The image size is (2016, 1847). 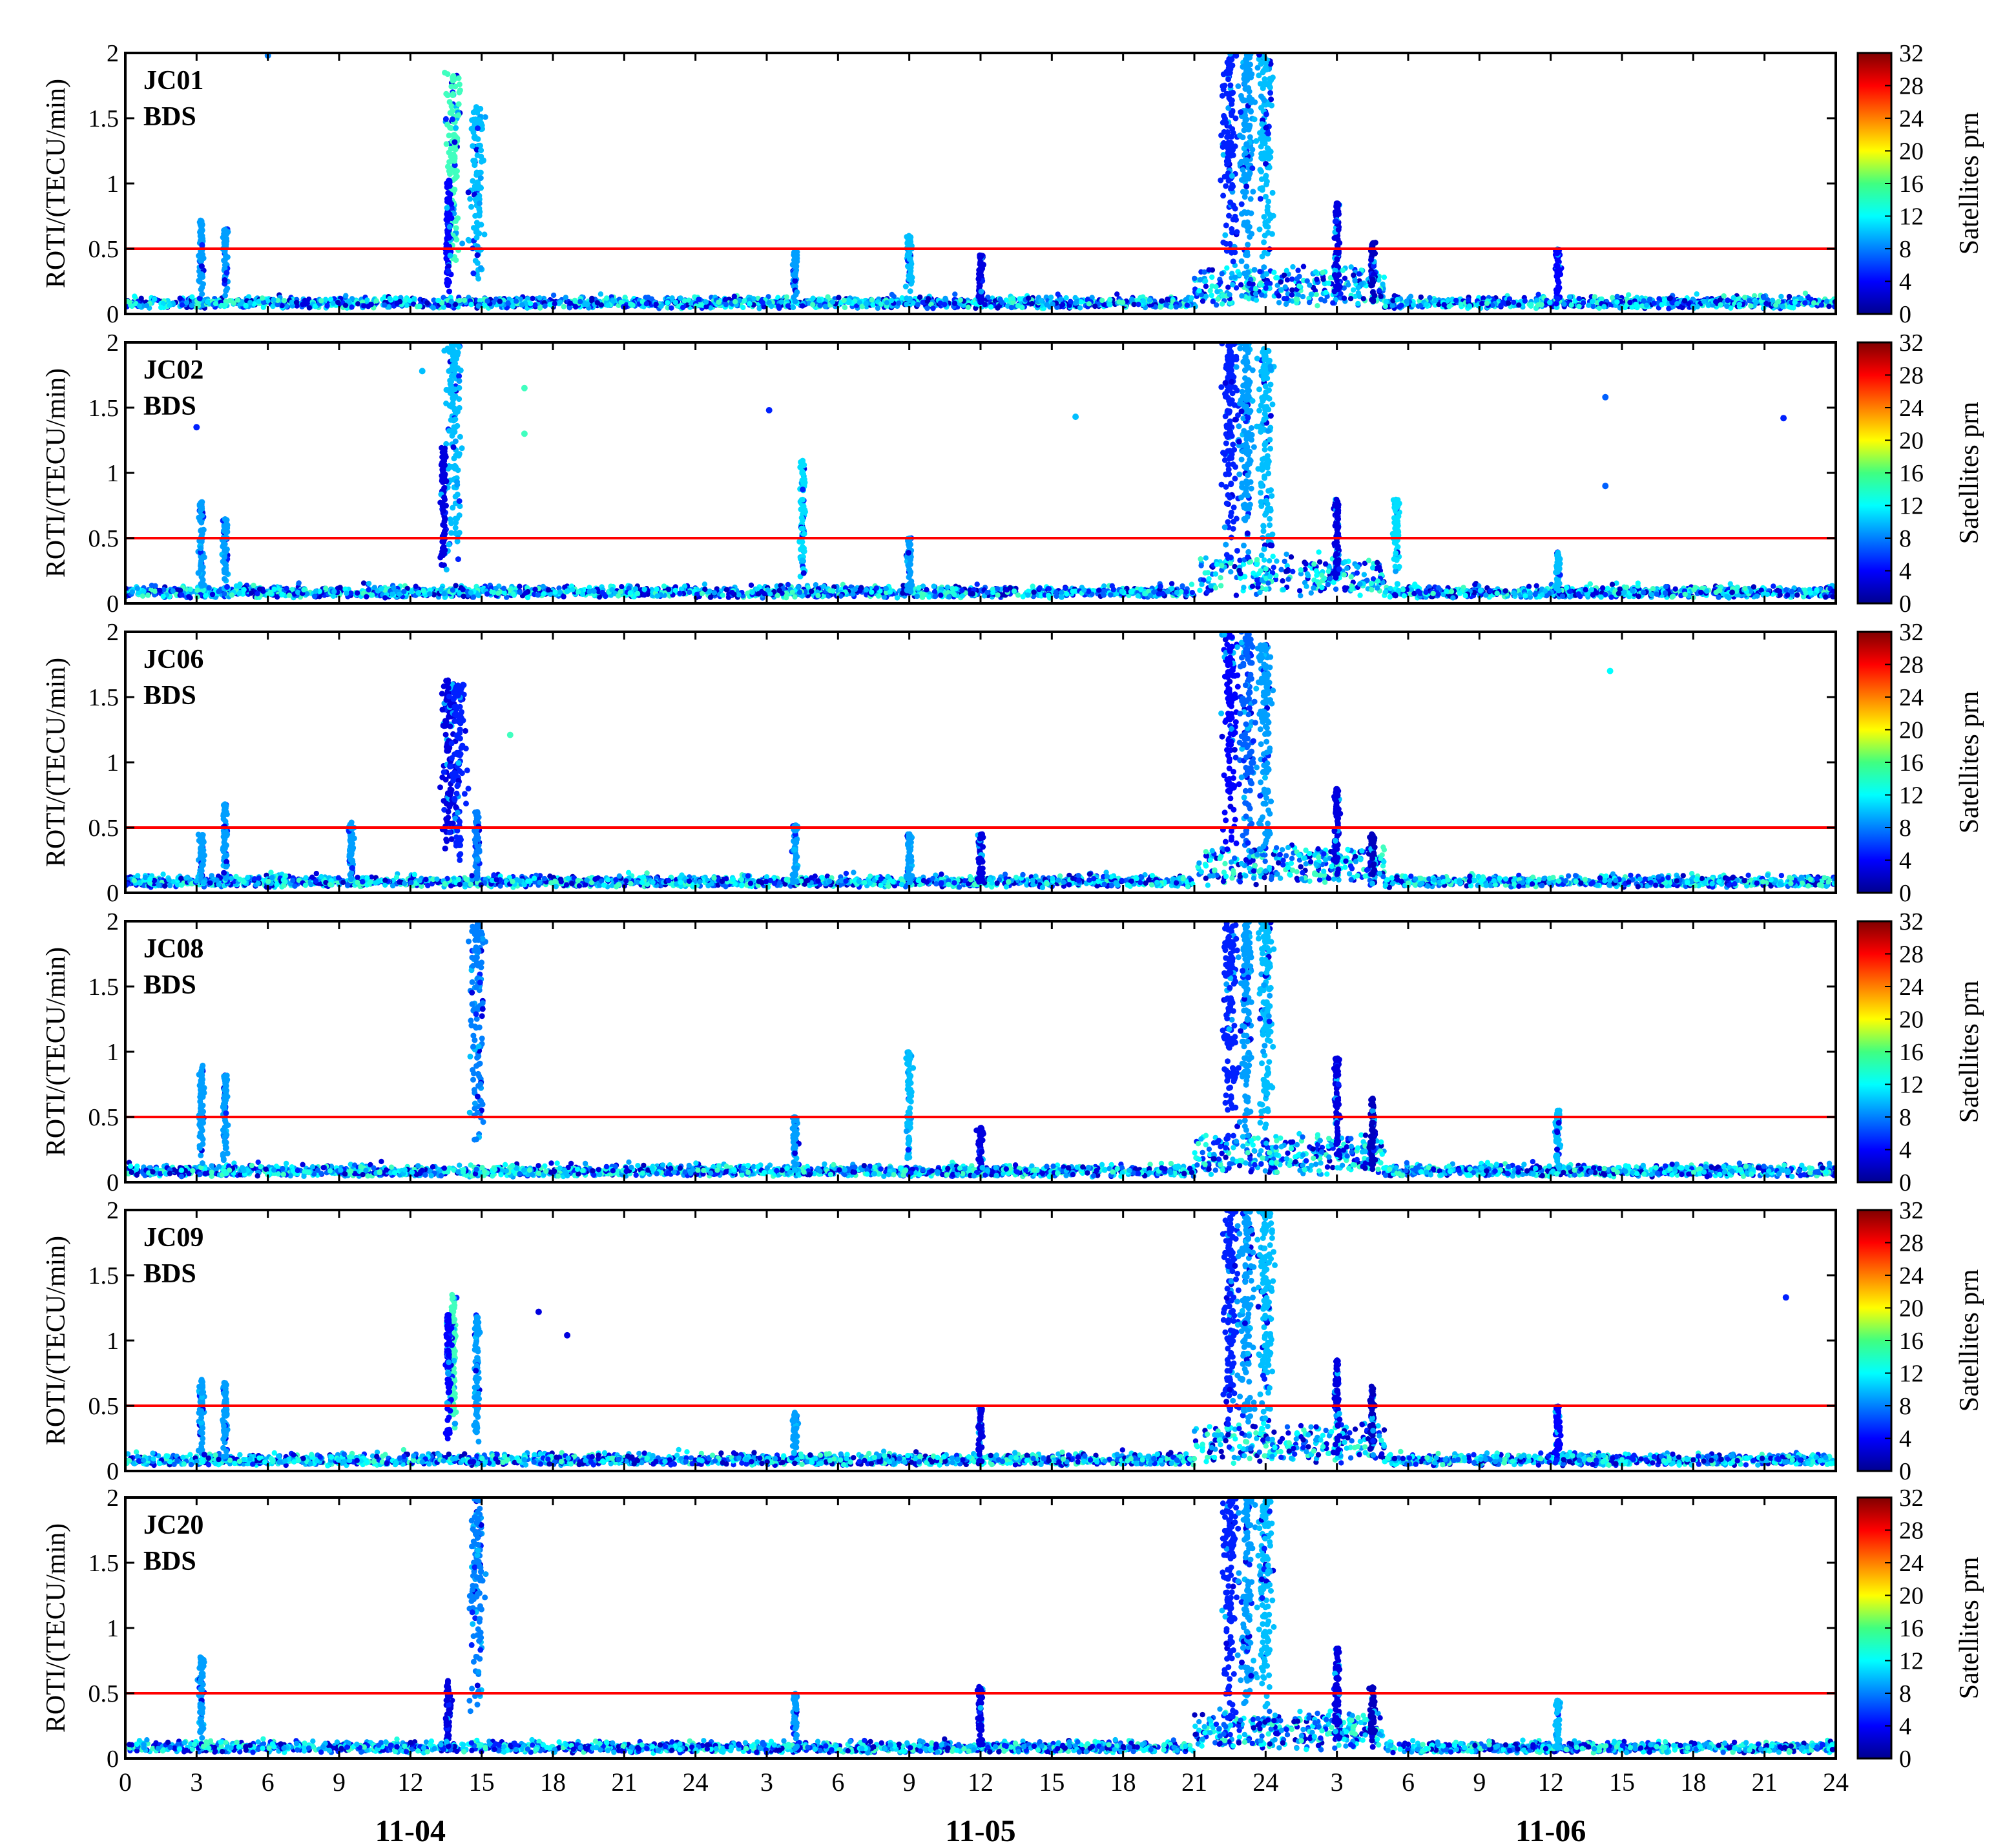 What do you see at coordinates (1911, 151) in the screenshot?
I see `colorbar-tick-label: 20` at bounding box center [1911, 151].